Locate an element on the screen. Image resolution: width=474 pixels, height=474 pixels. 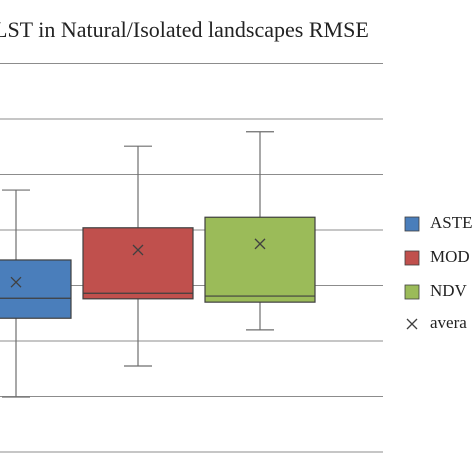
chart-title: LST in Natural/Isolated landscapes RMSE is located at coordinates (184, 29).